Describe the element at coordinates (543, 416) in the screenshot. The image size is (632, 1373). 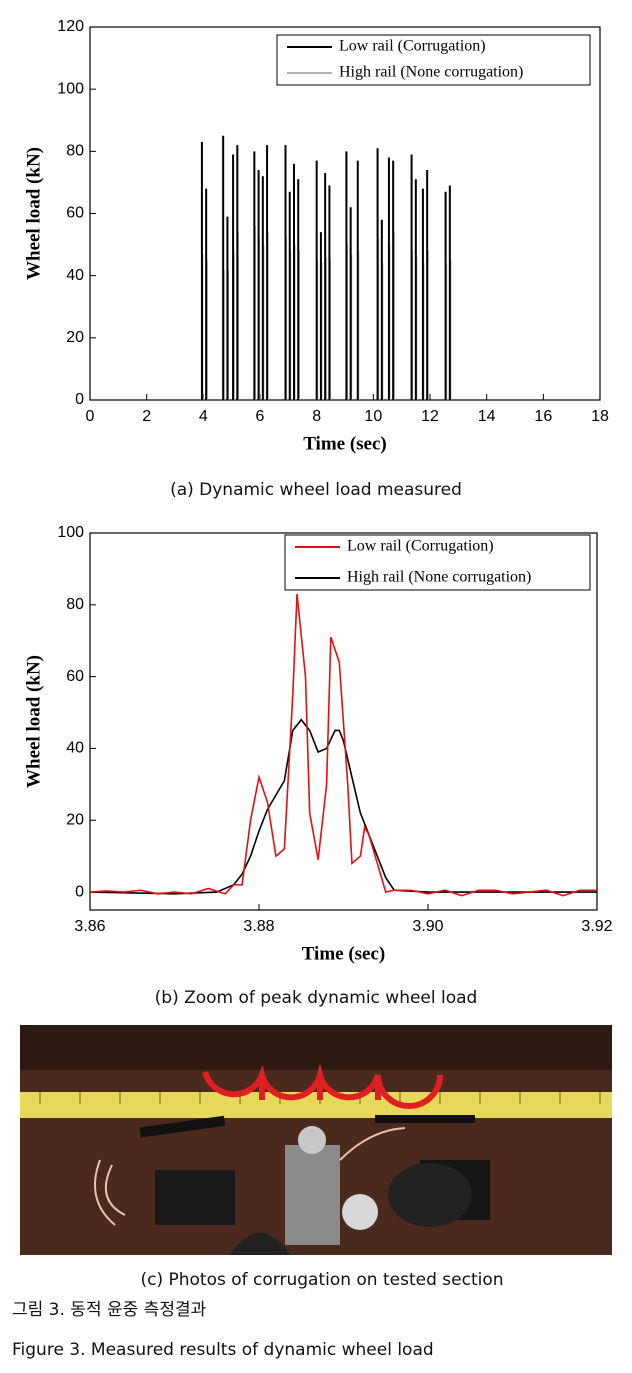
I see `x-tick-label: 16` at that location.